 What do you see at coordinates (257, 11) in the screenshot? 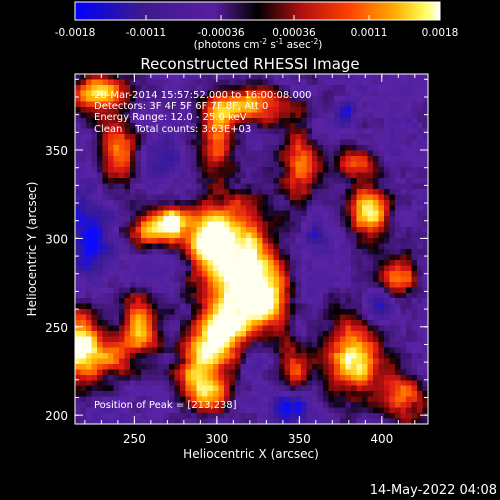
I see `colorbar-gradient` at bounding box center [257, 11].